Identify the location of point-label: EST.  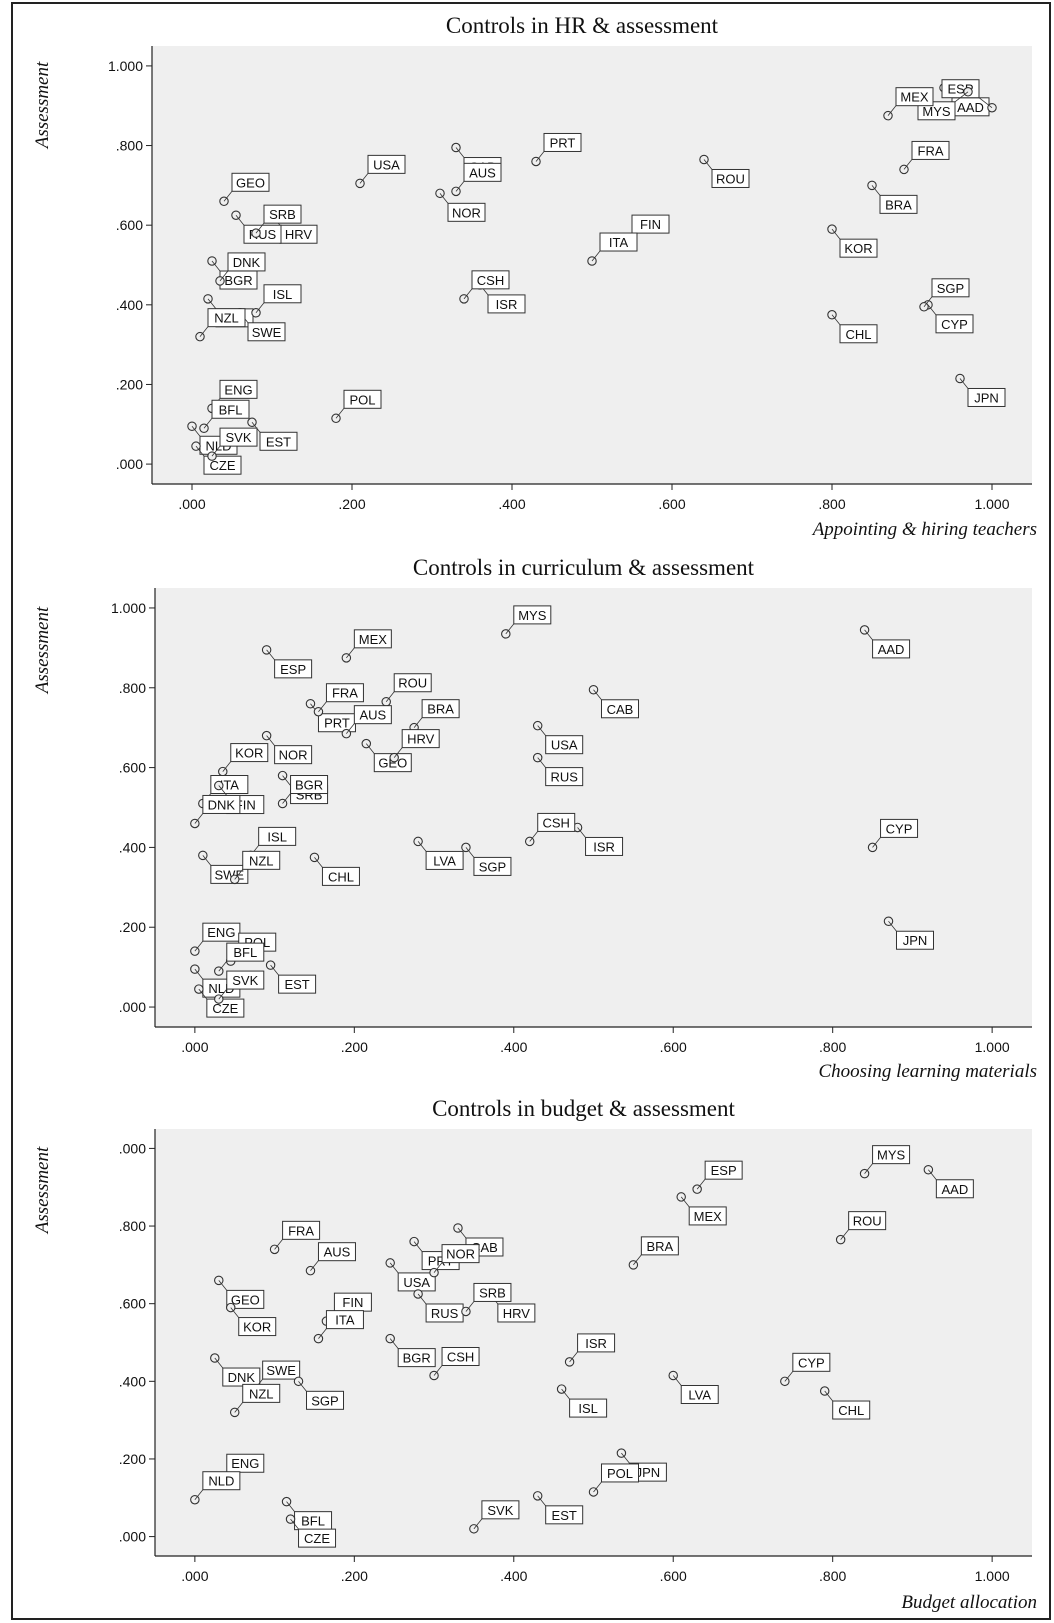
(564, 1515).